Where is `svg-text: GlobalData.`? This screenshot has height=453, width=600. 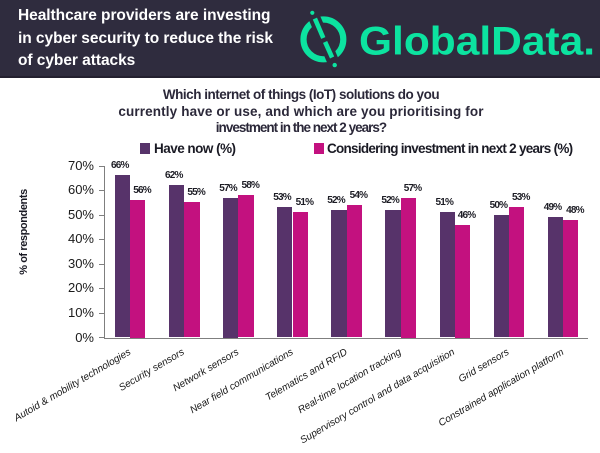
svg-text: GlobalData. is located at coordinates (477, 42).